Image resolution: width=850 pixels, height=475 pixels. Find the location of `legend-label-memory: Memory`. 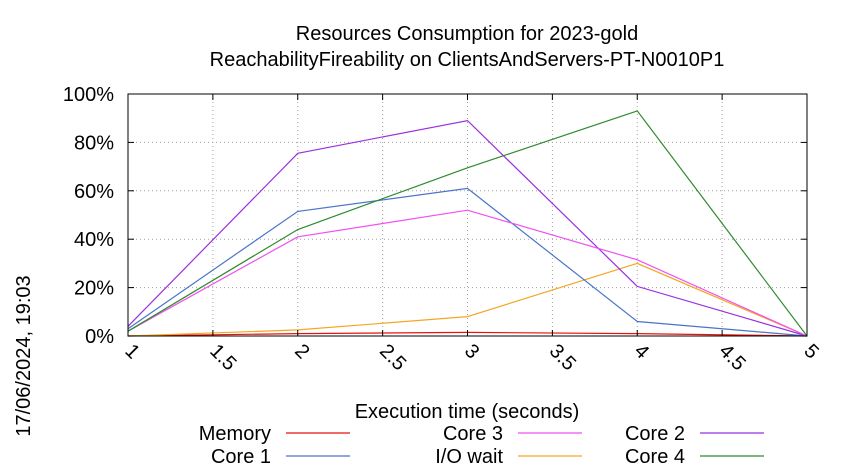

legend-label-memory: Memory is located at coordinates (235, 434).